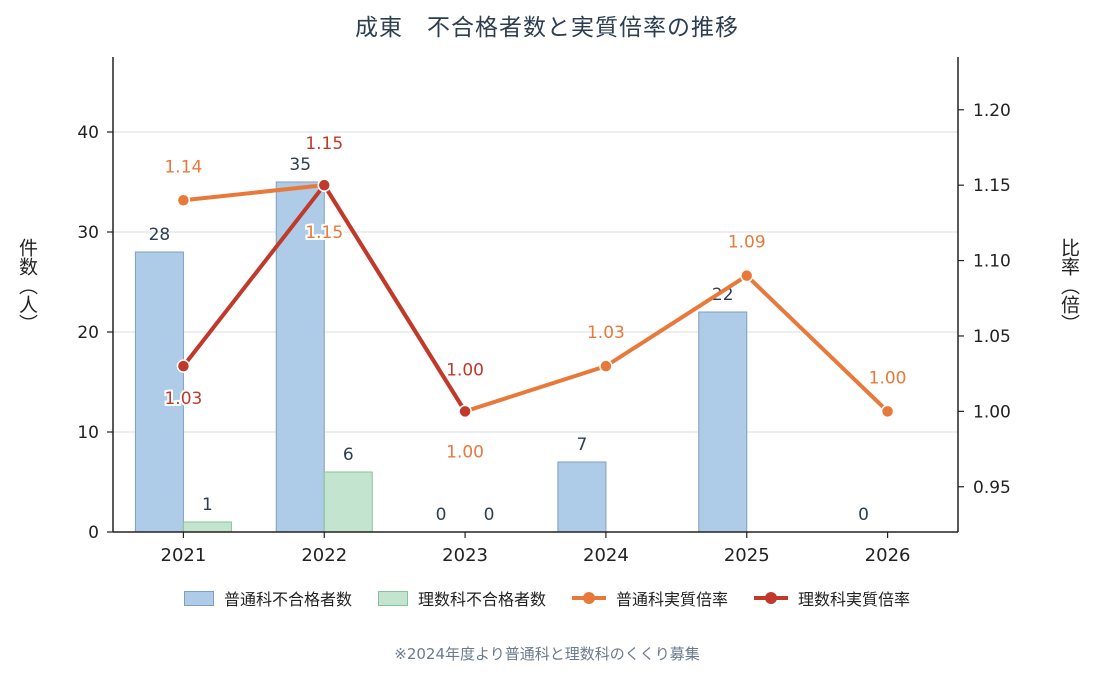 The image size is (1094, 679). I want to click on science-ratio-label: 1.00, so click(465, 370).